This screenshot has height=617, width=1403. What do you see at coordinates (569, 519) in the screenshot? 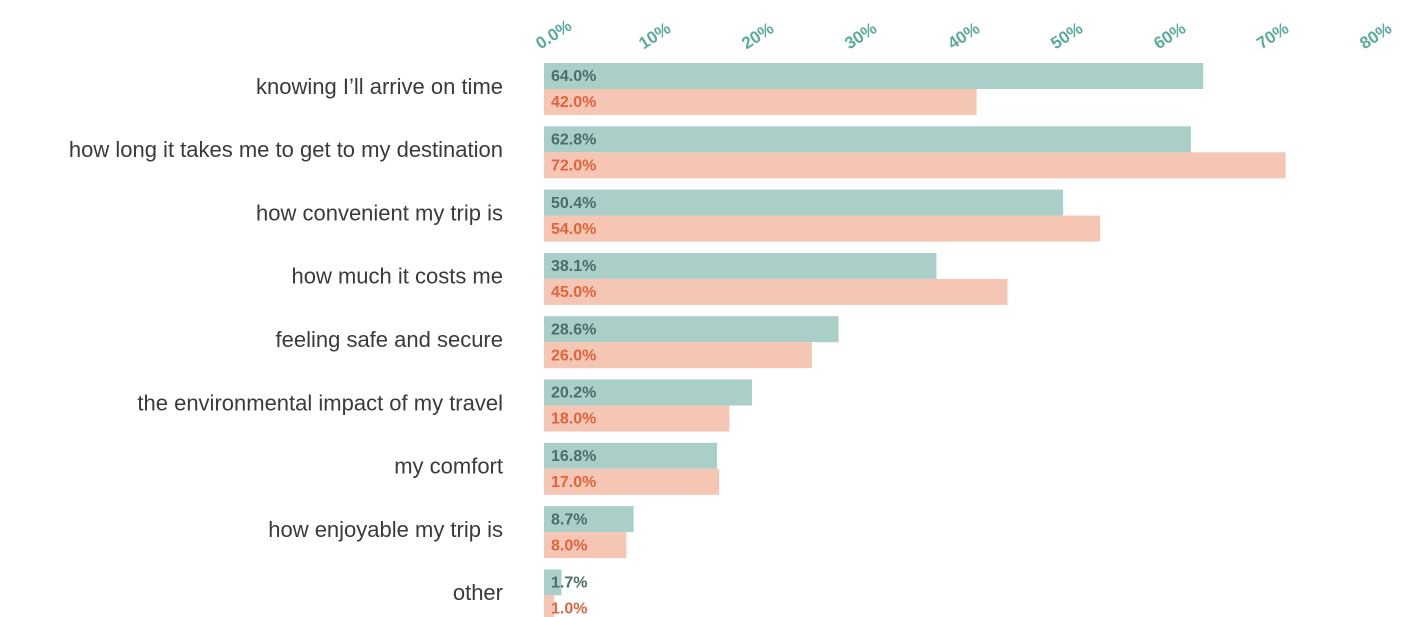
I see `value-label: 8.7%` at bounding box center [569, 519].